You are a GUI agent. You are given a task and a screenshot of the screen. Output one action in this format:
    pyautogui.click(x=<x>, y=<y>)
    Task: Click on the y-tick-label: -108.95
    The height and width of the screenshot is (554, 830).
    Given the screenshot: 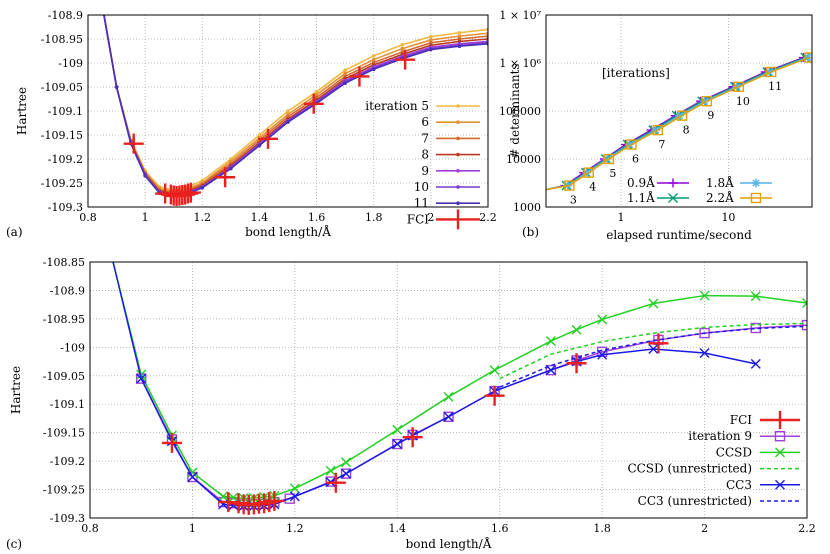 What is the action you would take?
    pyautogui.click(x=64, y=319)
    